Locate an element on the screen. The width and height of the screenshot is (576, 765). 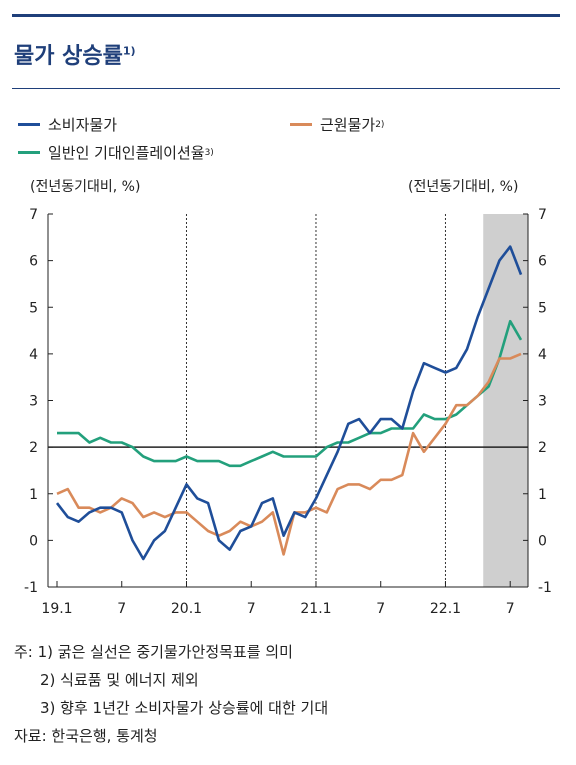
legend-item-cpi: 소비자물가 is located at coordinates (67, 124).